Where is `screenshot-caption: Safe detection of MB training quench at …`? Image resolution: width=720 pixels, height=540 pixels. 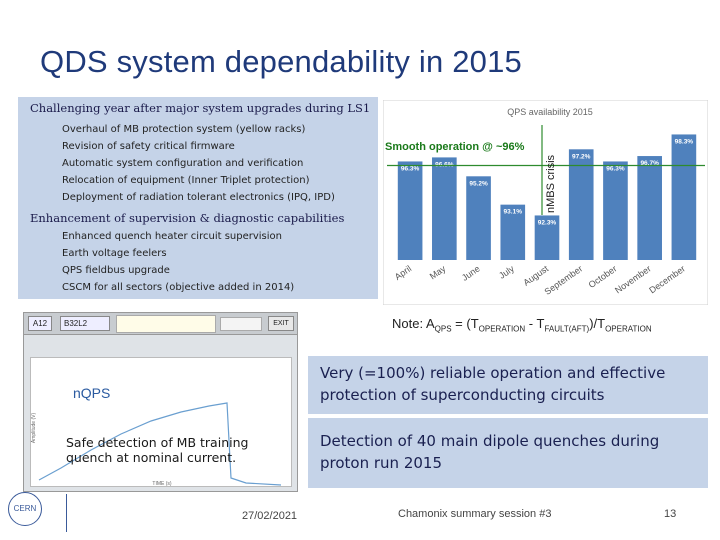 screenshot-caption: Safe detection of MB training quench at … is located at coordinates (157, 450).